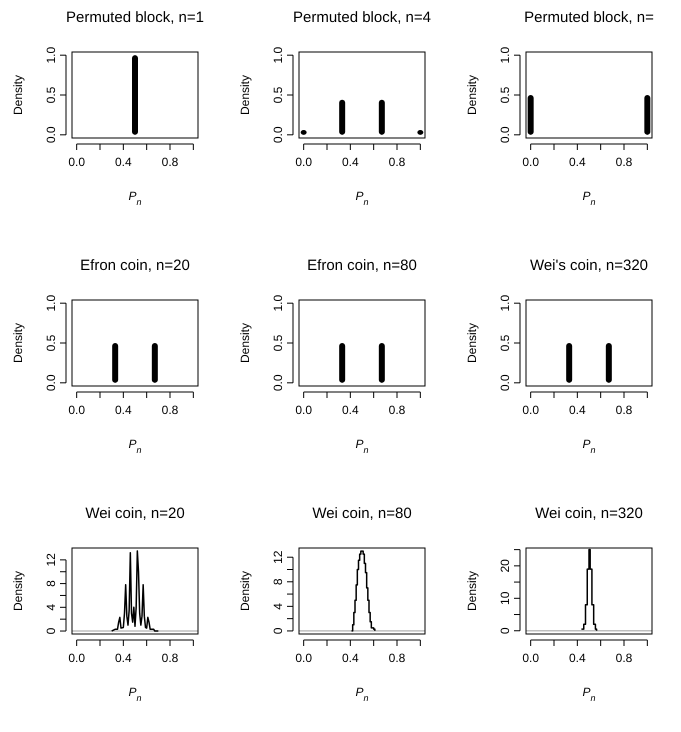 The image size is (681, 732). Describe the element at coordinates (362, 17) in the screenshot. I see `chart-title: Permuted block, n=4` at that location.